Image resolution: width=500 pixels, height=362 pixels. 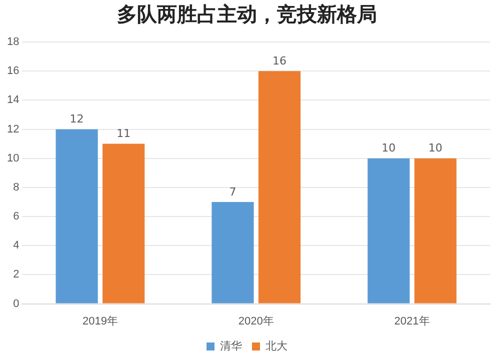 What do you see at coordinates (256, 321) in the screenshot?
I see `x-tick-label: 2020年` at bounding box center [256, 321].